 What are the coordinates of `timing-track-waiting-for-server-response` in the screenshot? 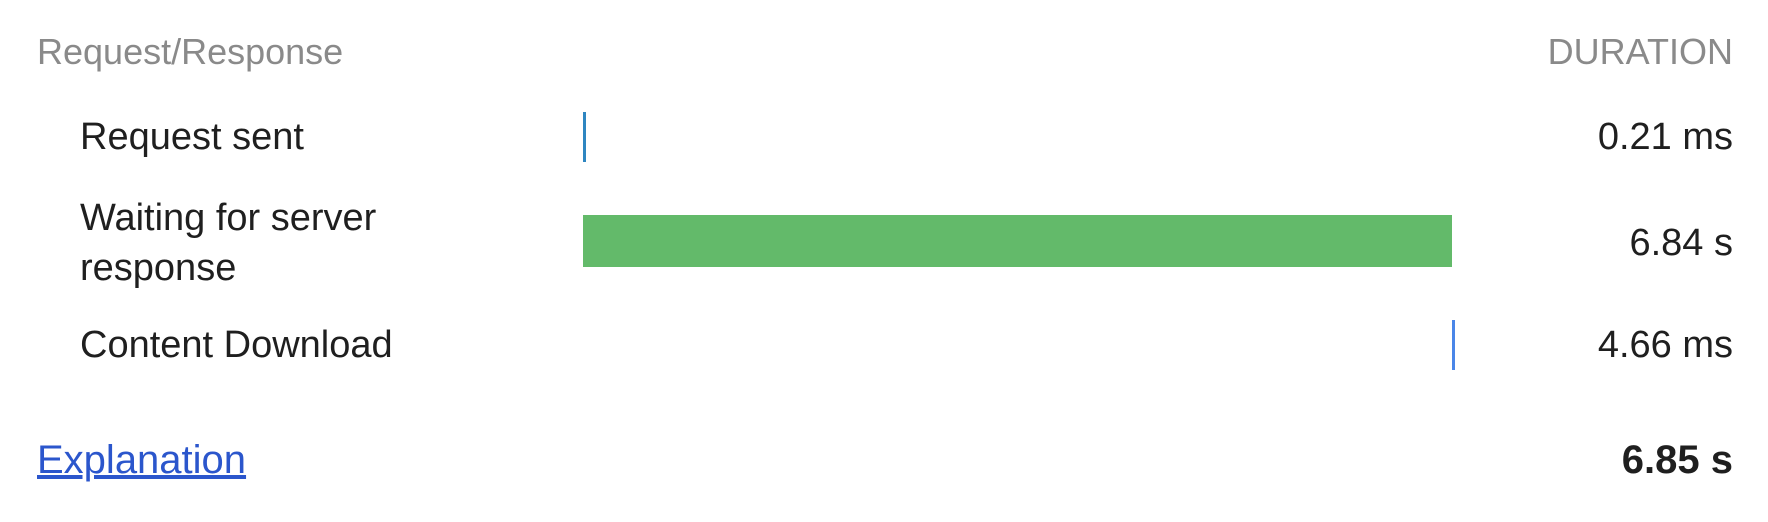 It's located at (1018, 241).